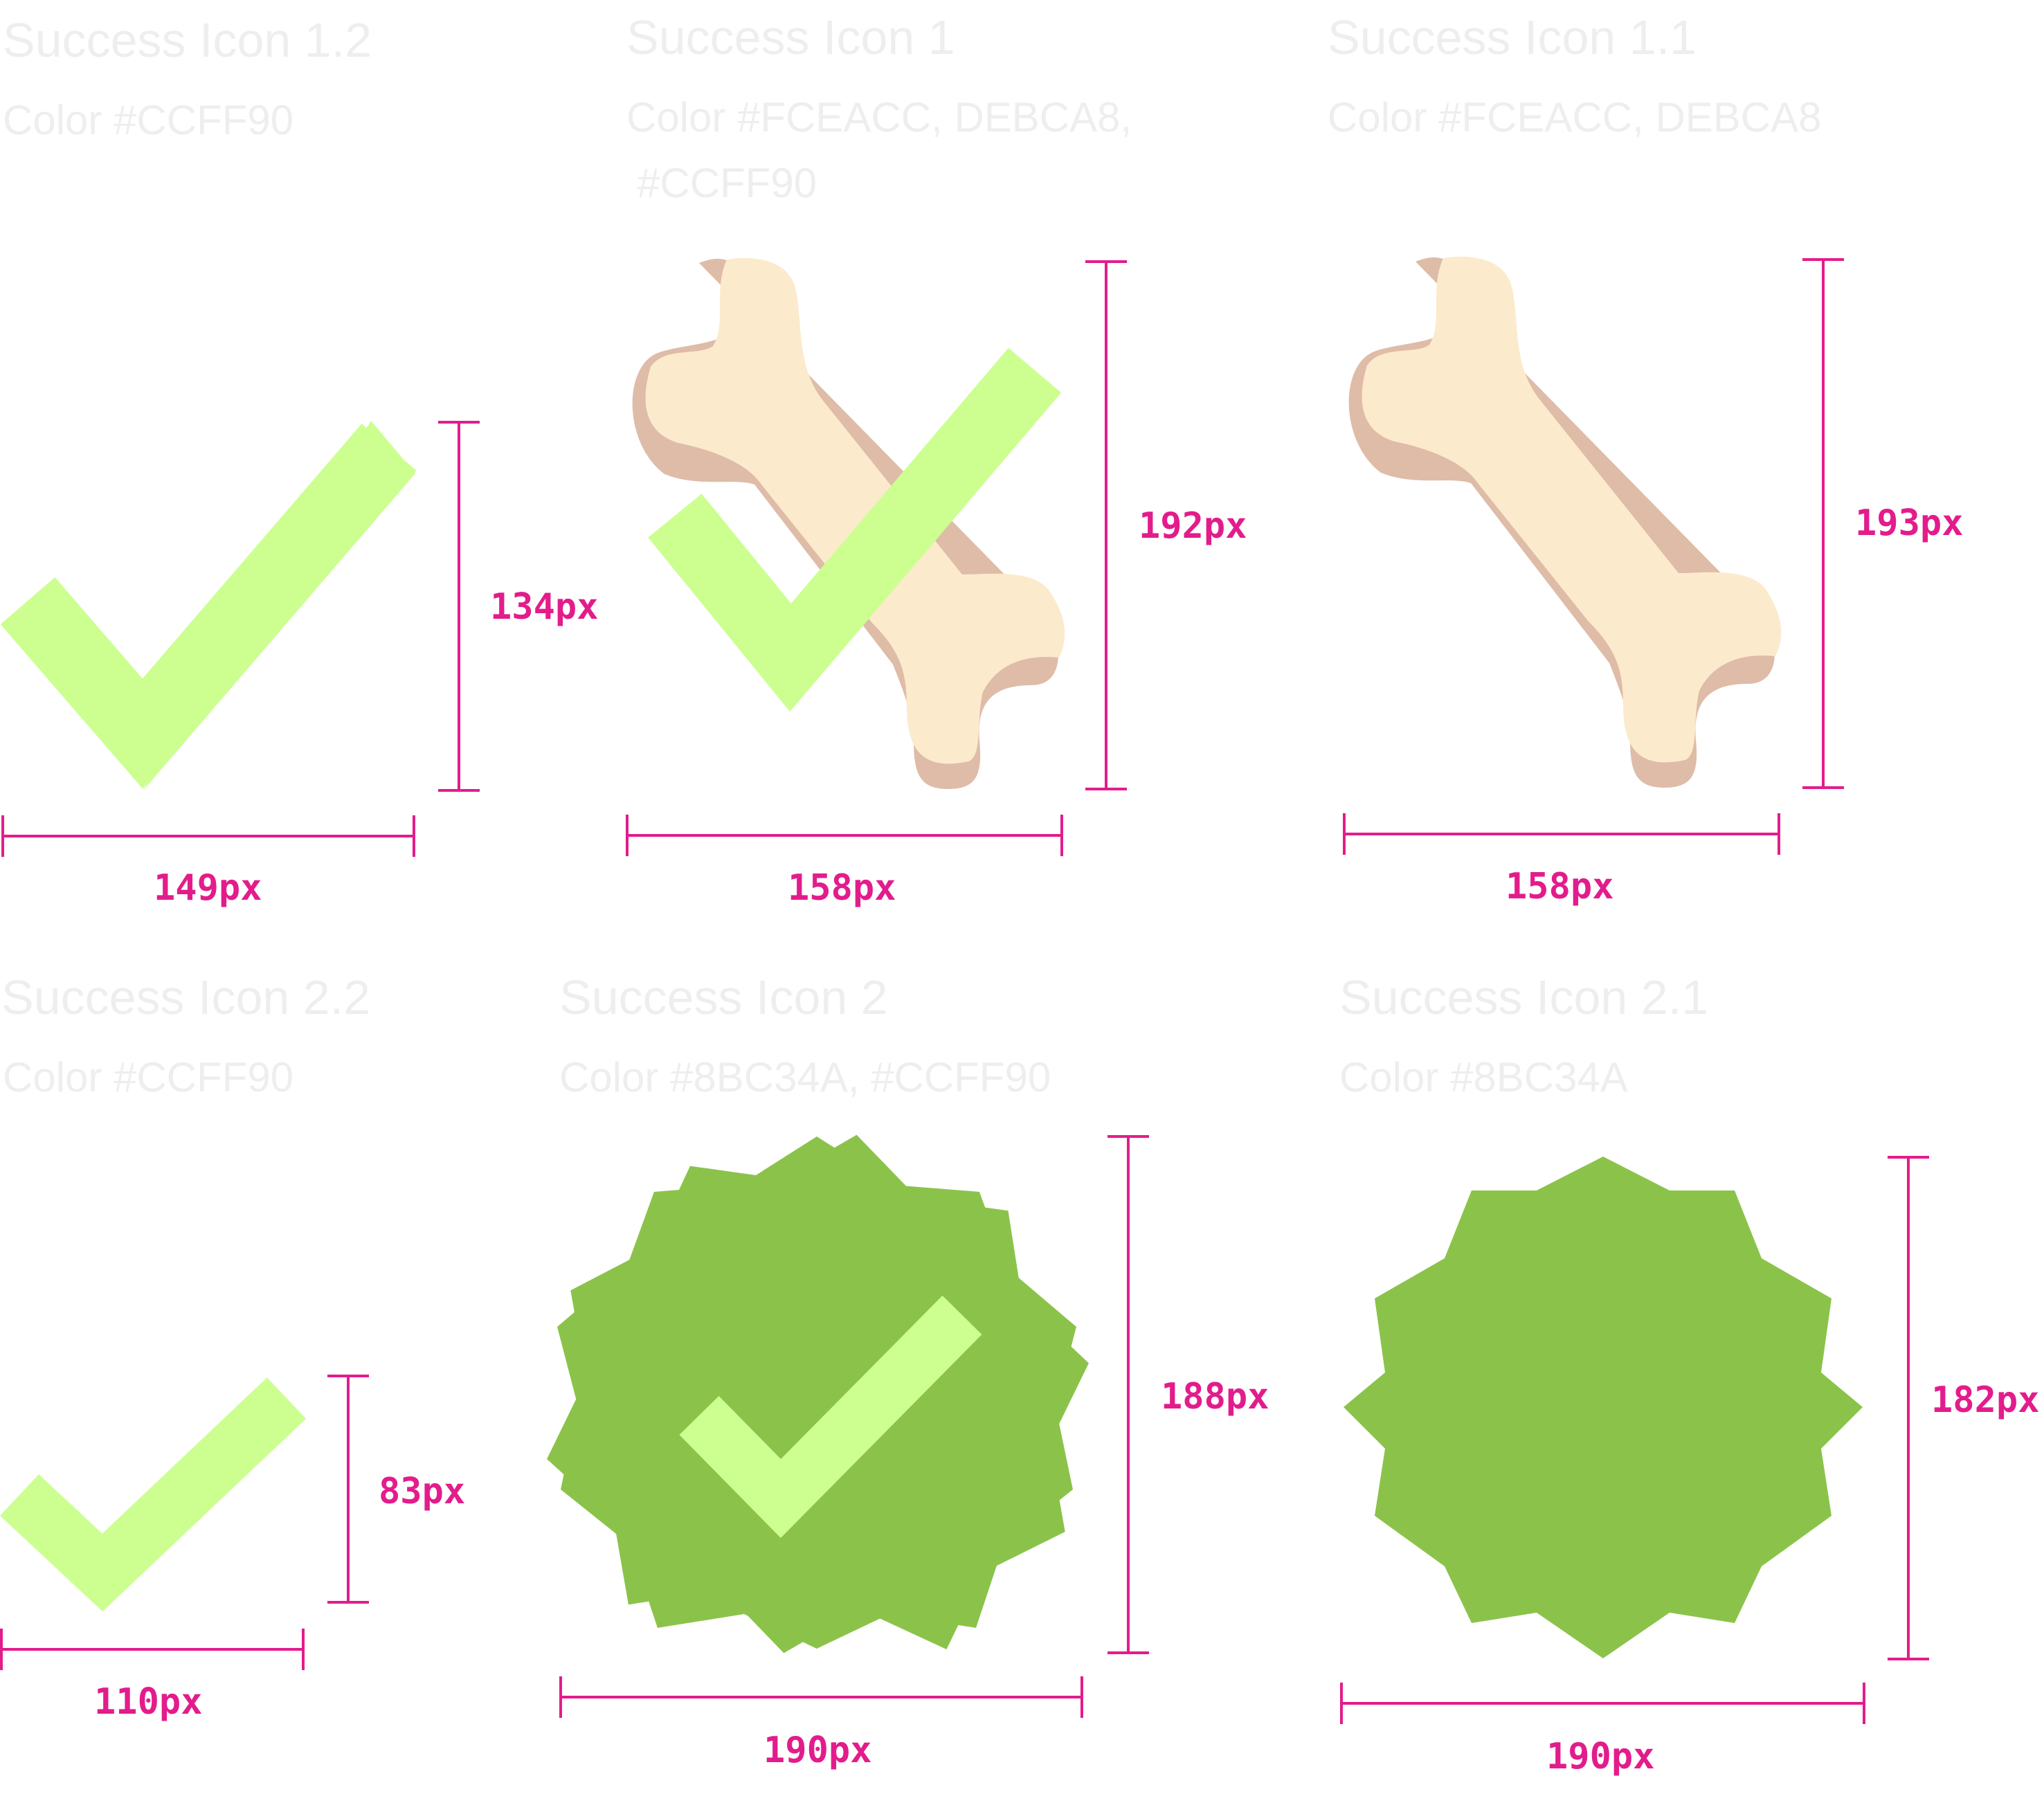  I want to click on icon-color-spec: Color #FCEACC, DEBCA8,, so click(879, 117).